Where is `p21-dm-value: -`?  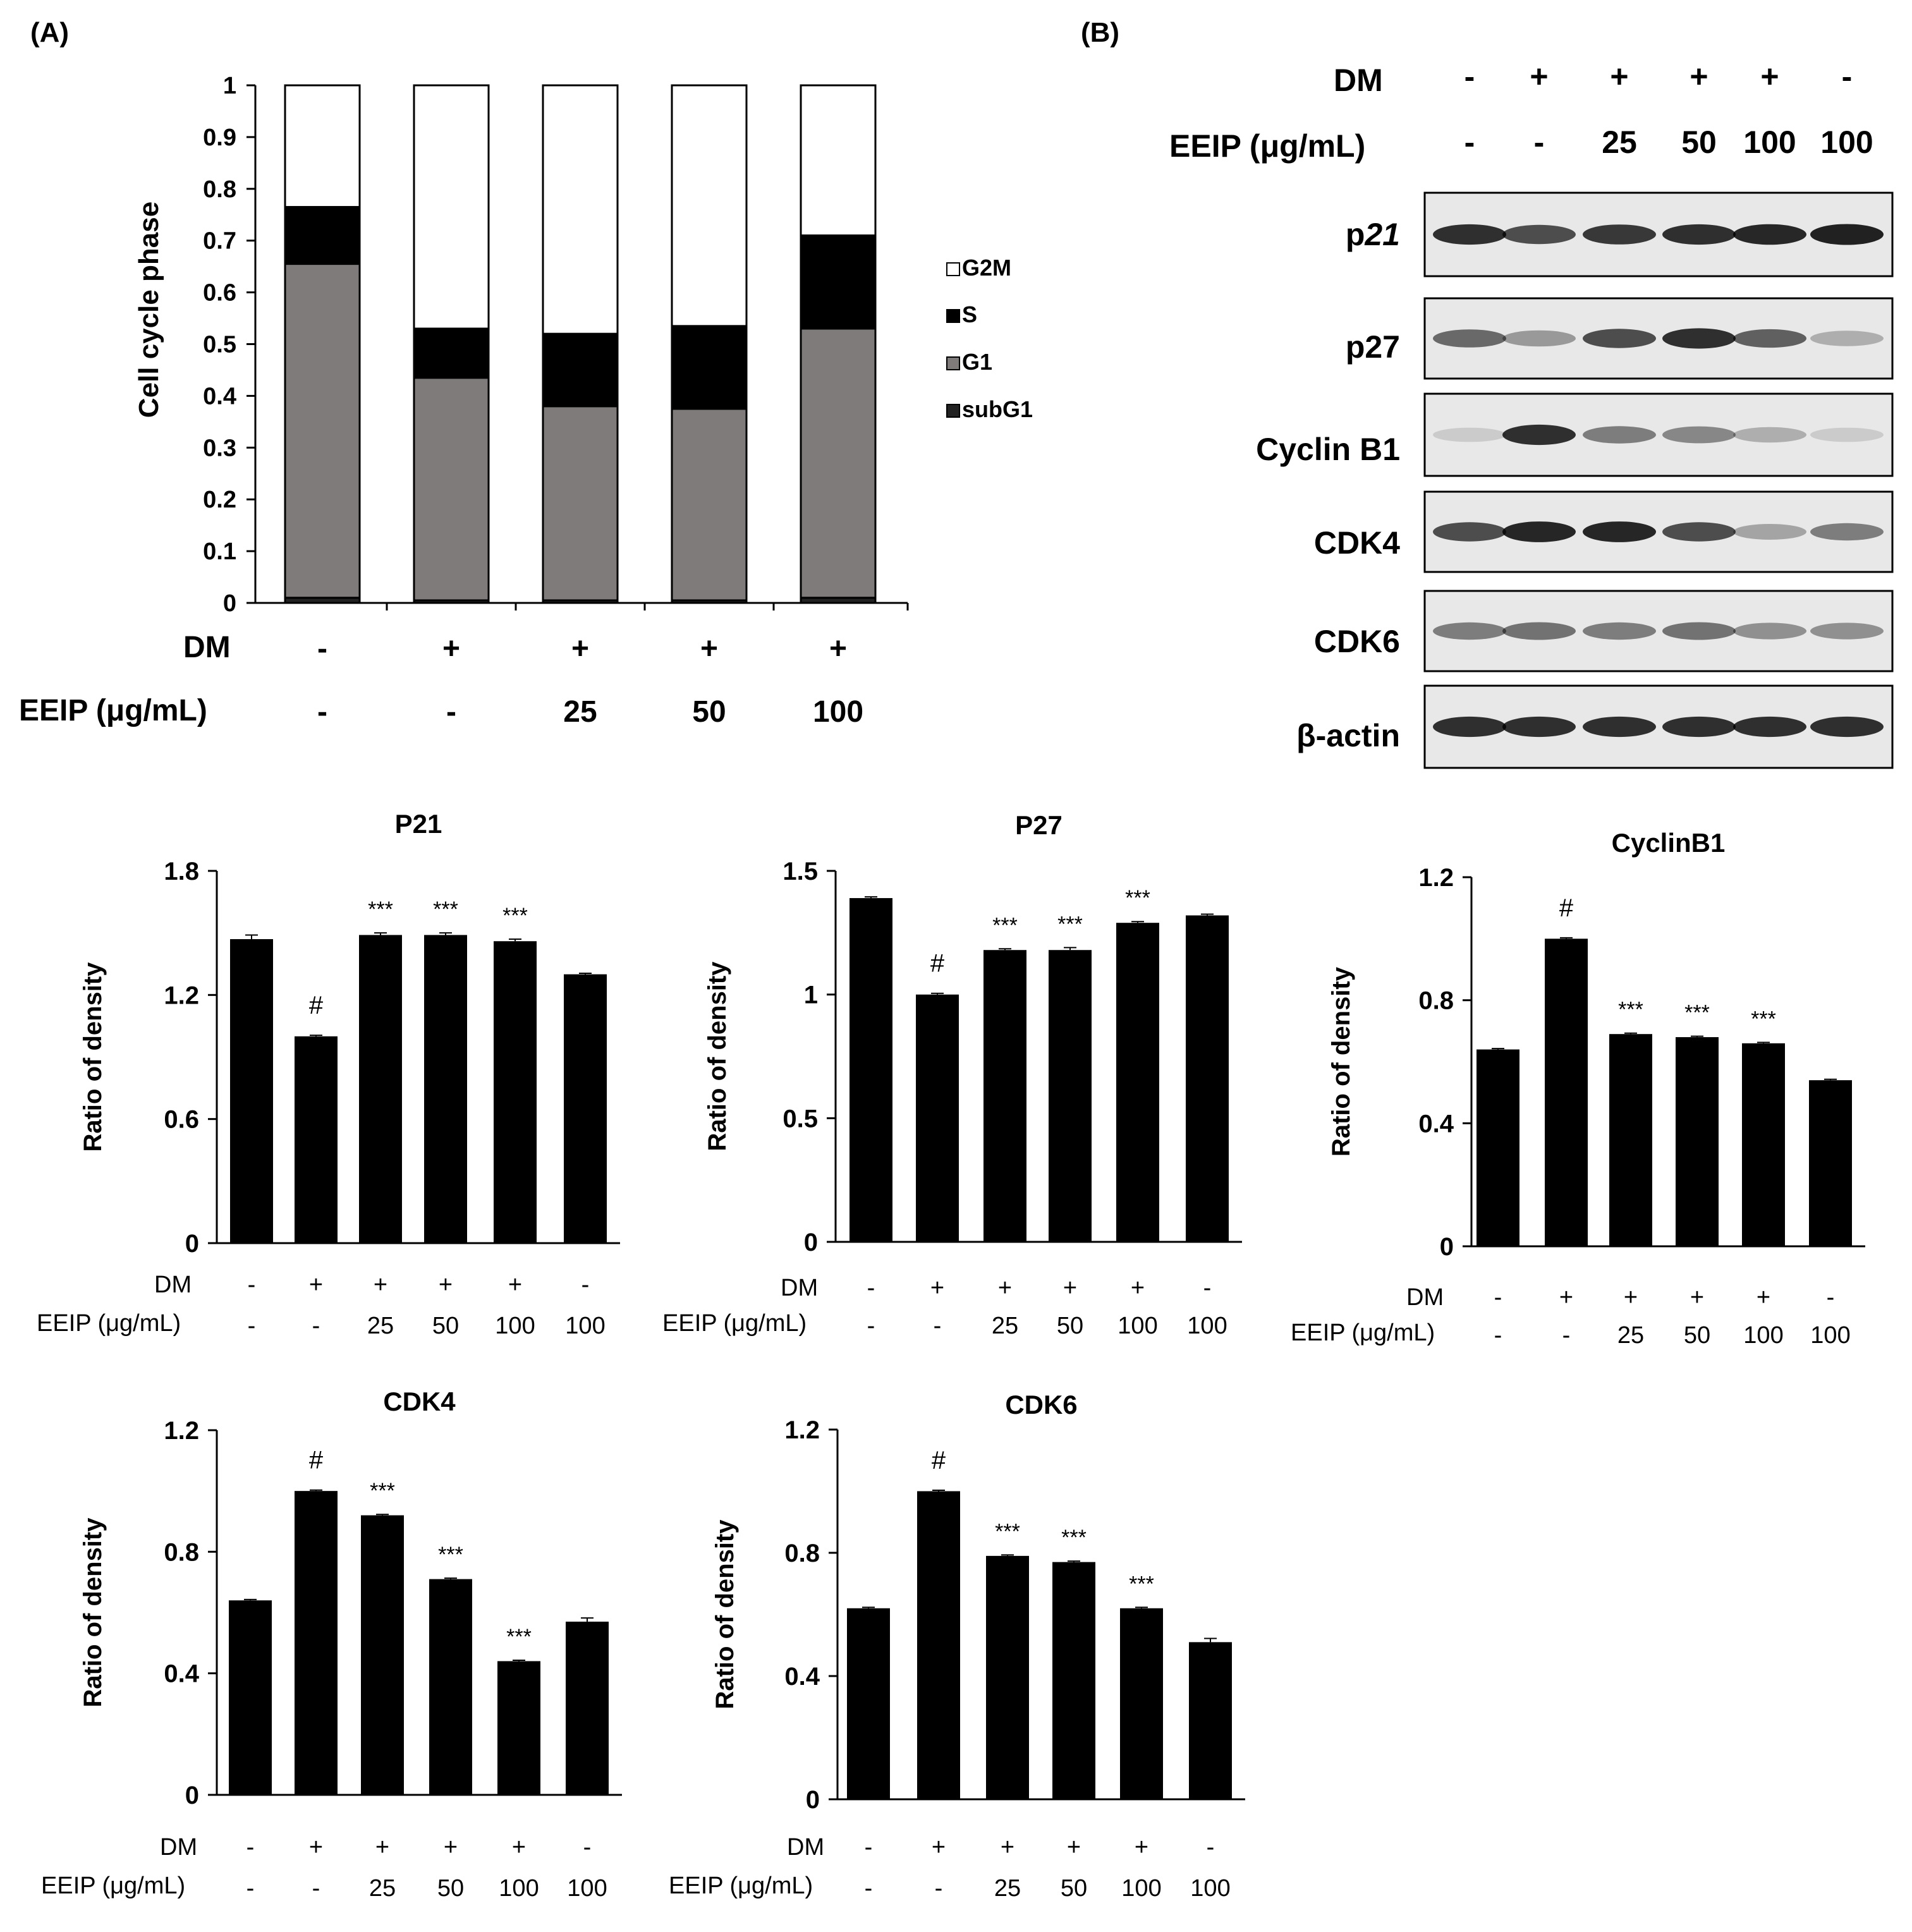 p21-dm-value: - is located at coordinates (586, 1285).